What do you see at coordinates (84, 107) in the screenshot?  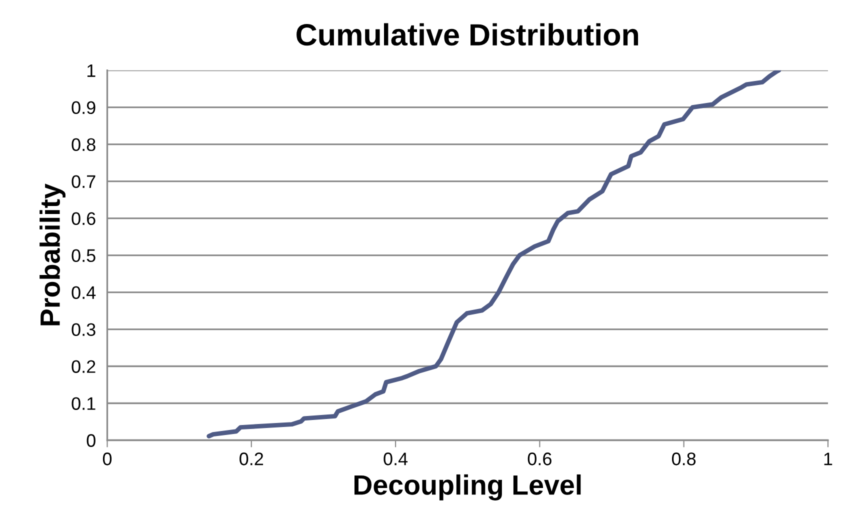 I see `y-tick-label: 0.9` at bounding box center [84, 107].